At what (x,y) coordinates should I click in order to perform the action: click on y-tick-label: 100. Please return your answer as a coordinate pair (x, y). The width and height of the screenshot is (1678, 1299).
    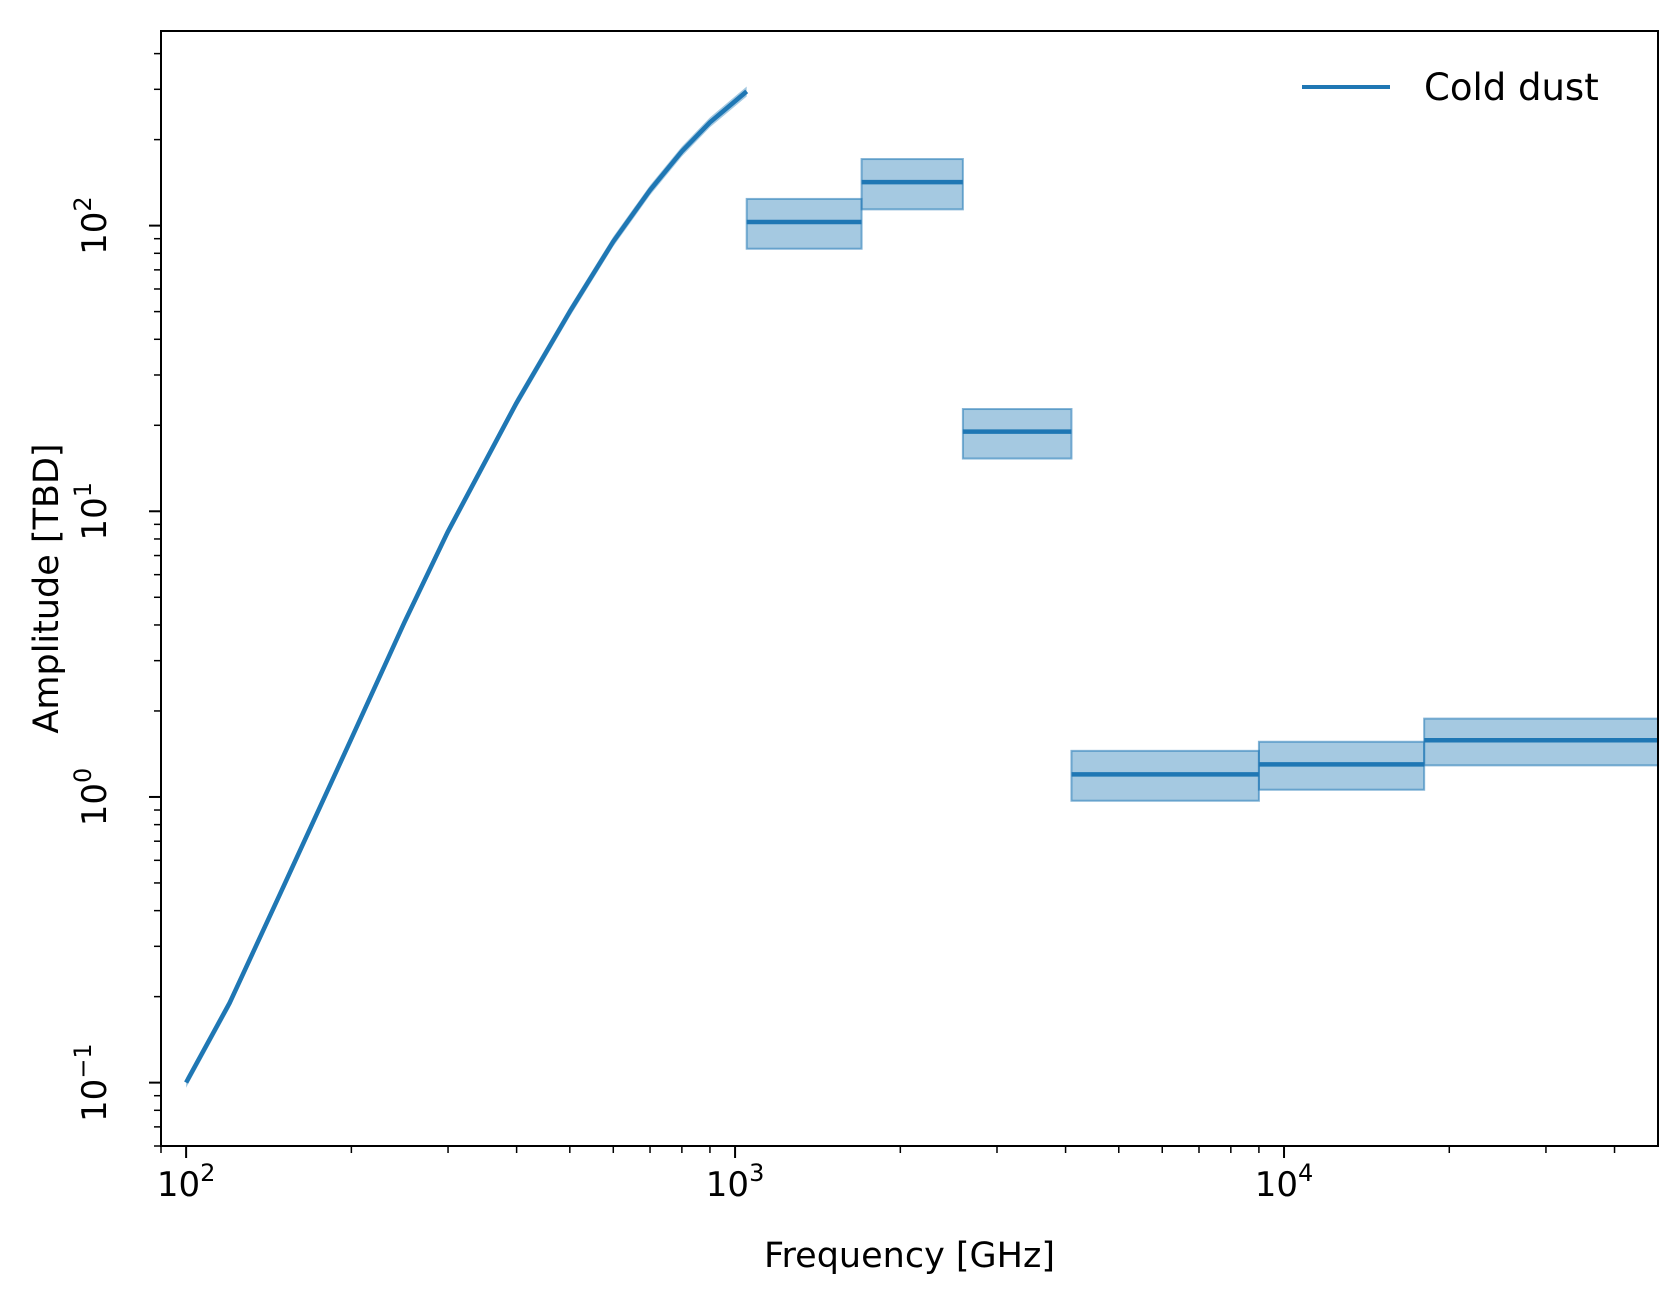
    Looking at the image, I should click on (92, 797).